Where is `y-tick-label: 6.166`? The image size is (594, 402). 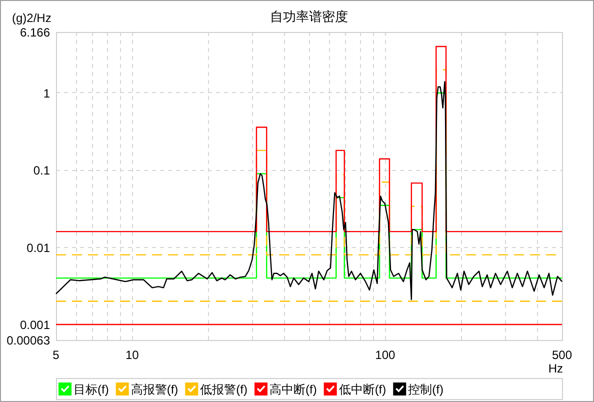
y-tick-label: 6.166 is located at coordinates (35, 33).